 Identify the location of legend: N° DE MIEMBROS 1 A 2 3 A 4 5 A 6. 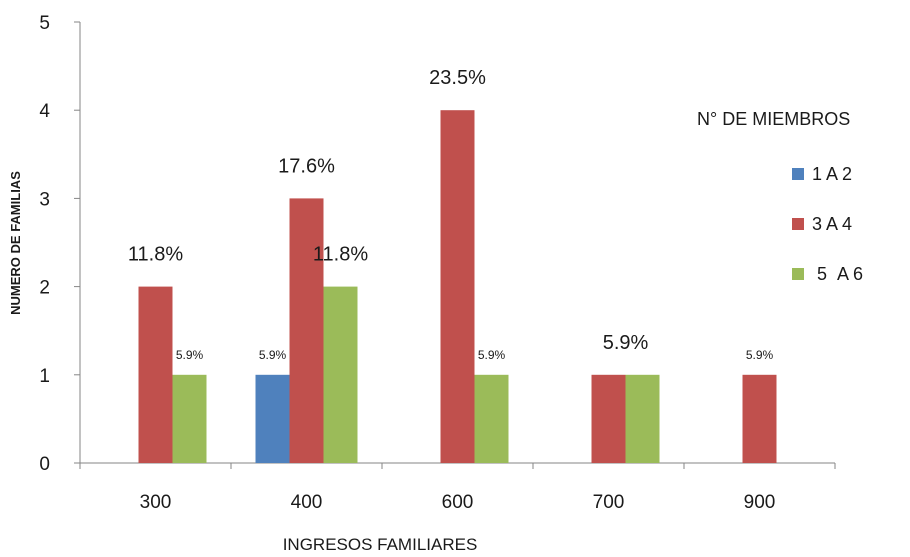
(780, 196).